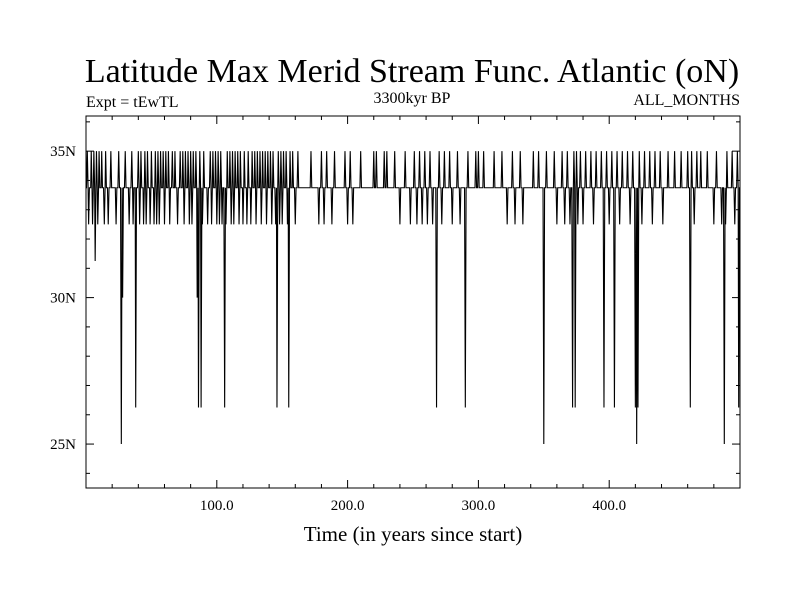 The width and height of the screenshot is (800, 600). I want to click on x-tick-label: 100.0, so click(217, 506).